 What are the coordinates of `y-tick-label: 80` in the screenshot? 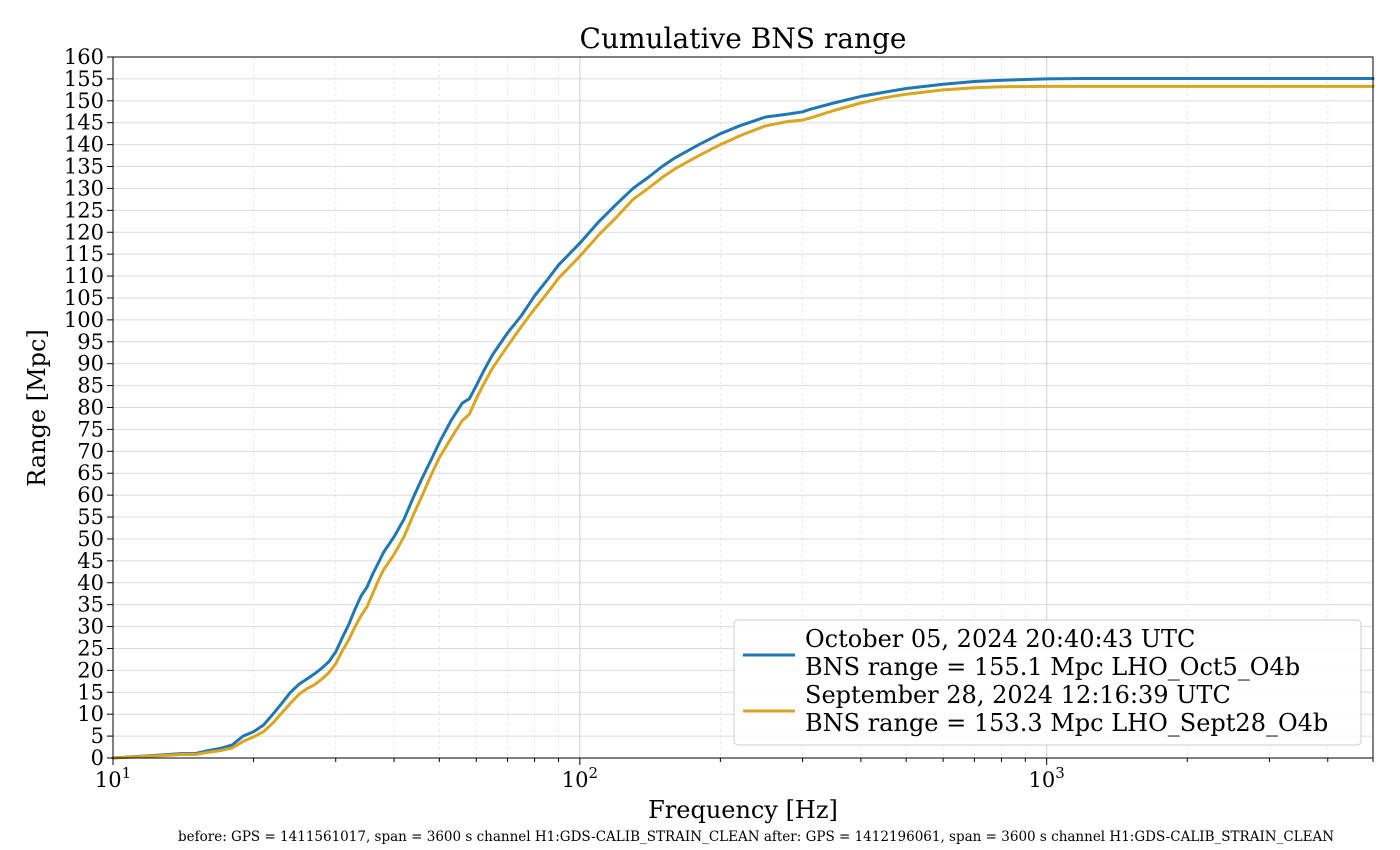 It's located at (90, 408).